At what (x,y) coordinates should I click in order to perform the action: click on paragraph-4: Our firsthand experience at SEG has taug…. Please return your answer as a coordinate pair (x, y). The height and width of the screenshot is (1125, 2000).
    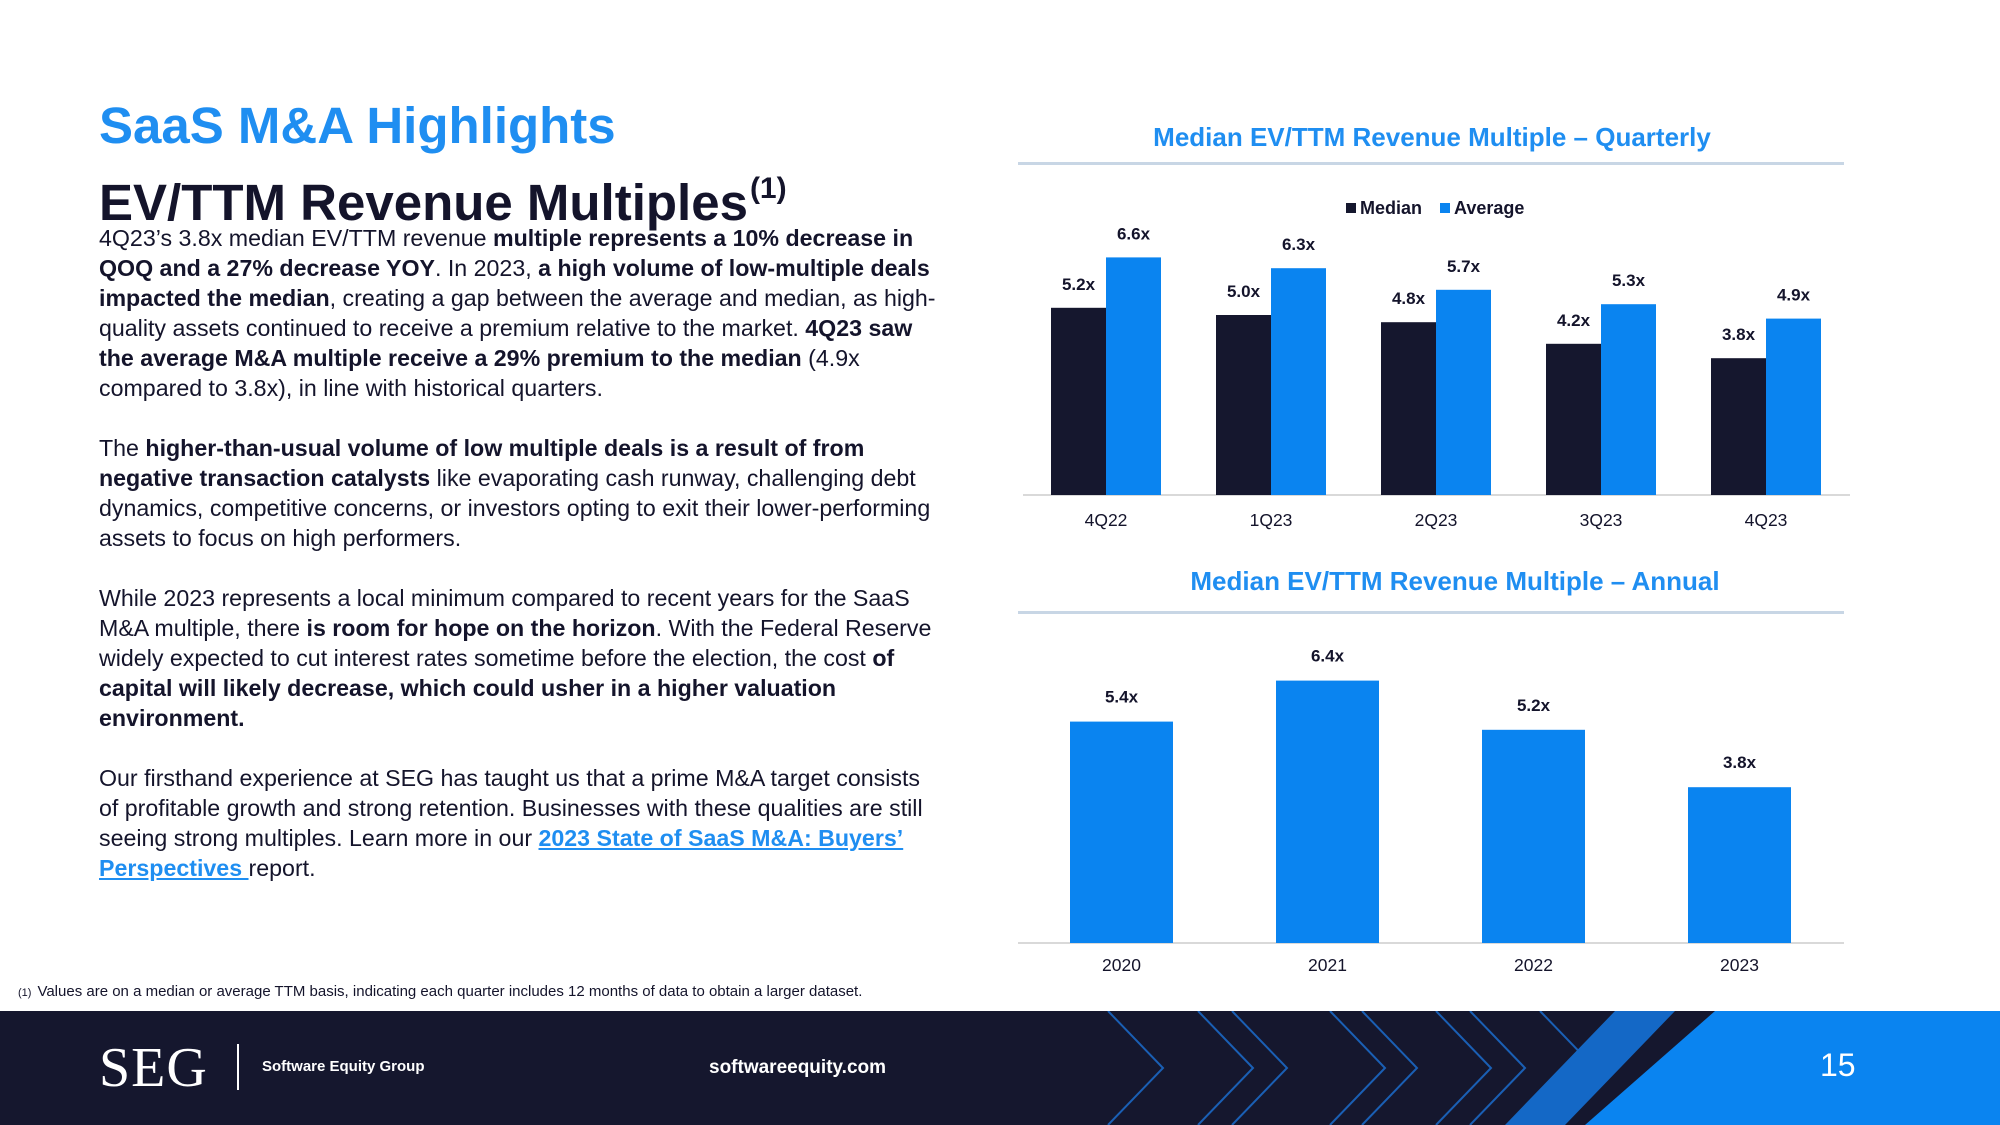
    Looking at the image, I should click on (511, 823).